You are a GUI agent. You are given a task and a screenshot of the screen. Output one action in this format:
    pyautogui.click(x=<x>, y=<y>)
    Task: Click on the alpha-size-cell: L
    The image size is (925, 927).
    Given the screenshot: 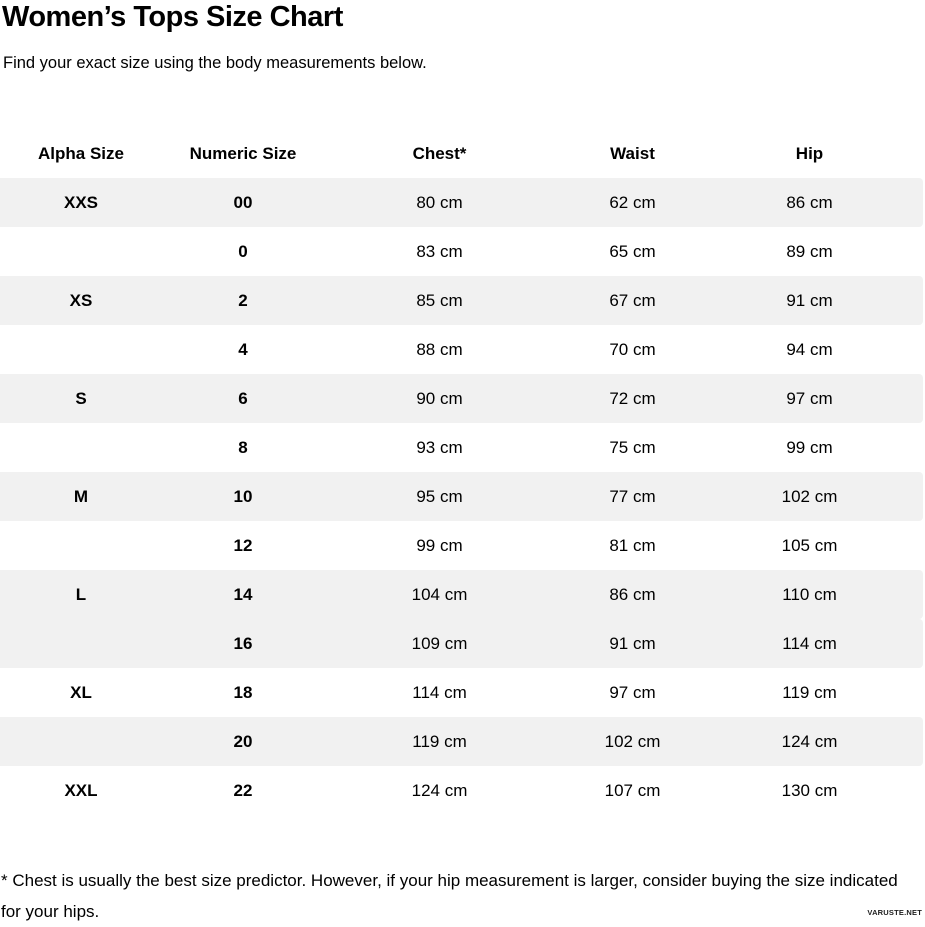 What is the action you would take?
    pyautogui.click(x=81, y=594)
    